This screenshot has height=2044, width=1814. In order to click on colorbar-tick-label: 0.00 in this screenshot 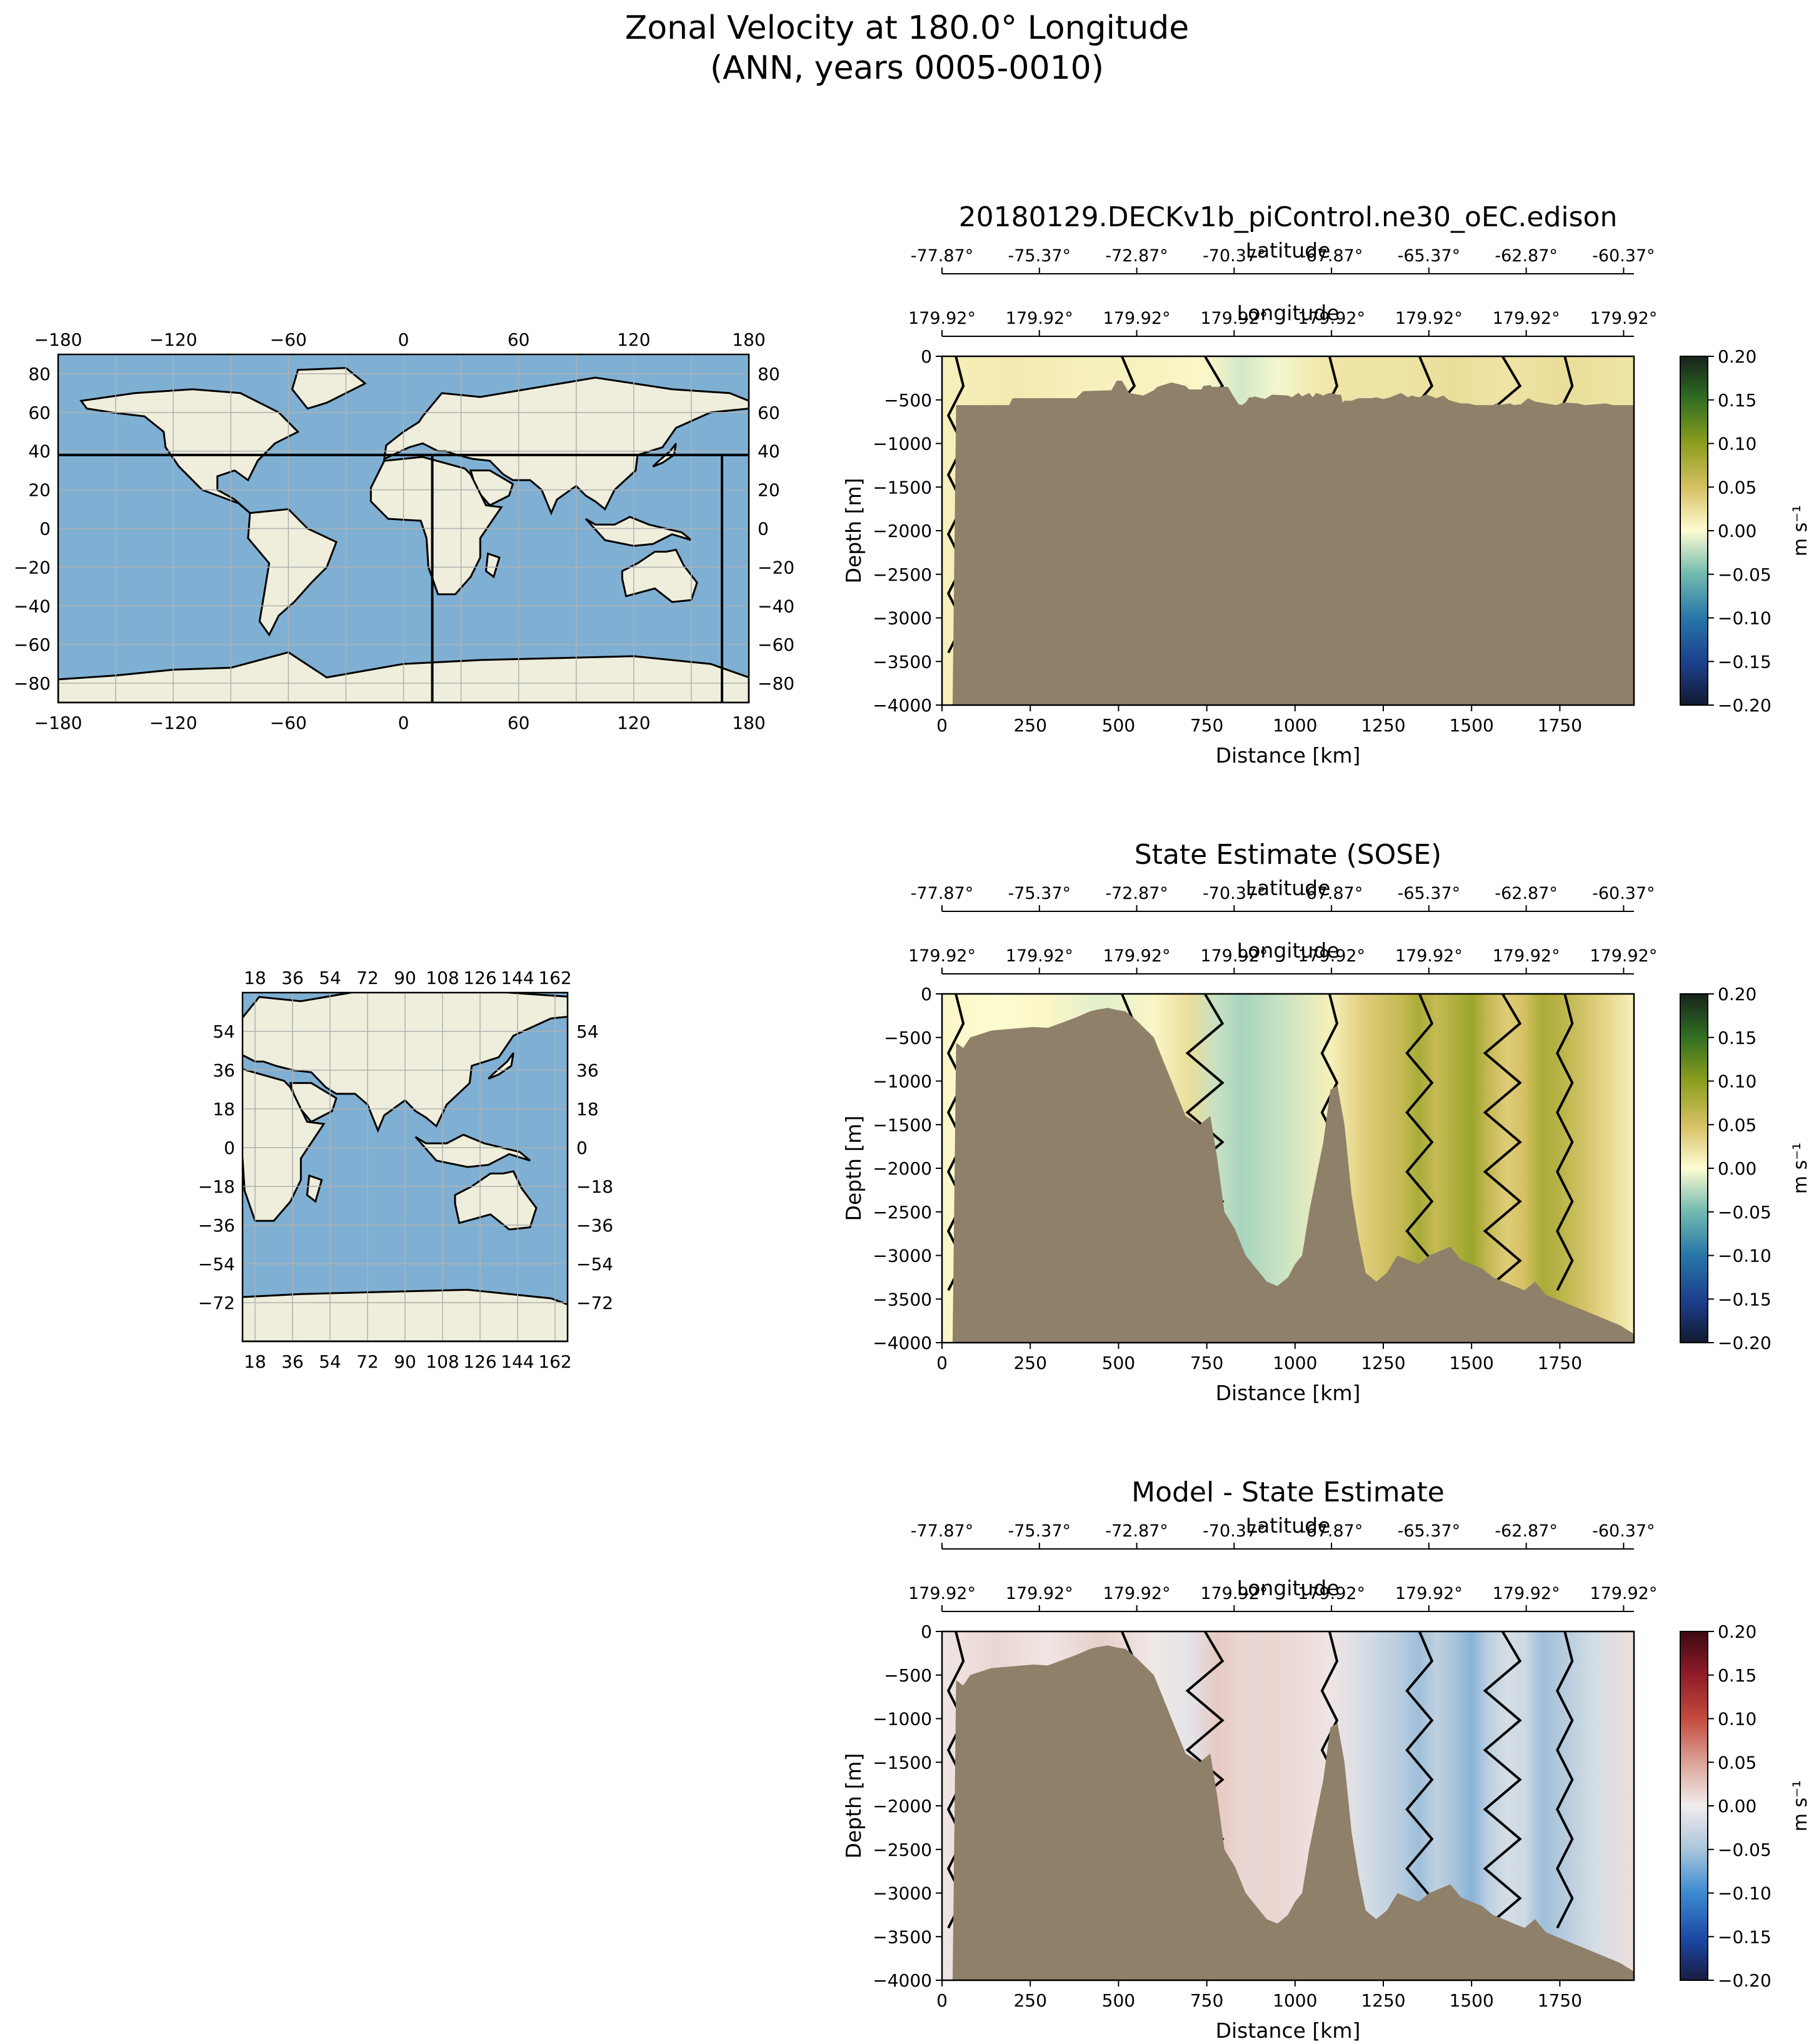, I will do `click(1737, 1168)`.